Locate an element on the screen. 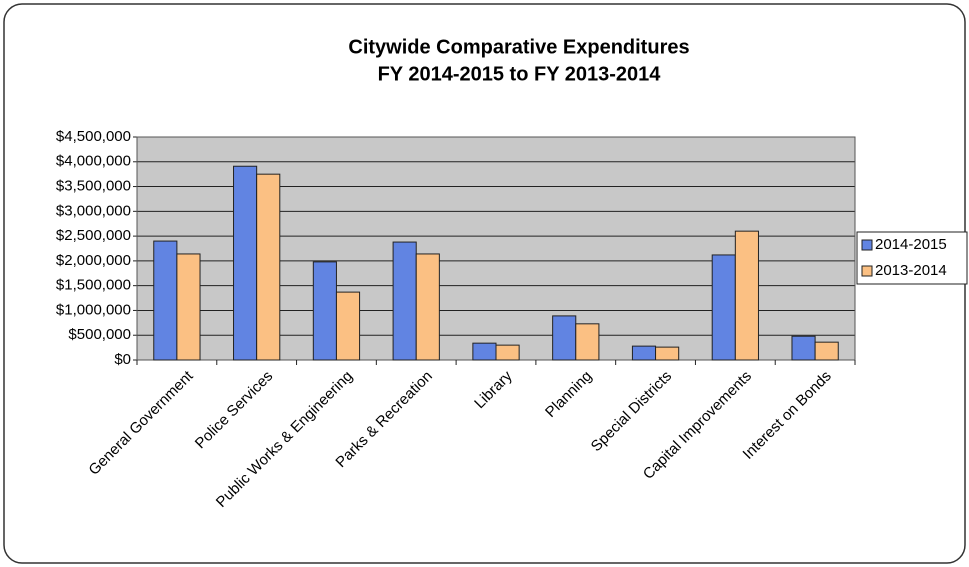 The height and width of the screenshot is (567, 969). y-tick-label: $3,500,000 is located at coordinates (93, 186).